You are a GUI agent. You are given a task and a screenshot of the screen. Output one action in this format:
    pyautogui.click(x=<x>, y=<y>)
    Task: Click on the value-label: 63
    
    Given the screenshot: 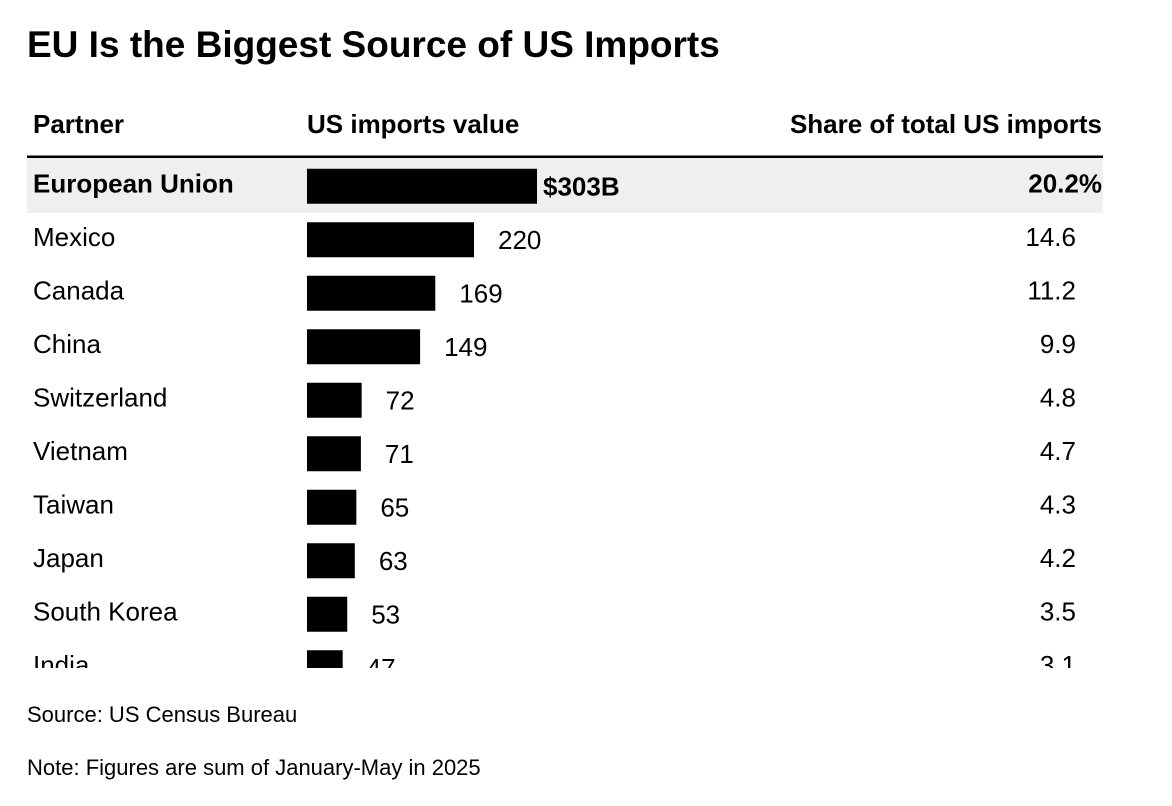 What is the action you would take?
    pyautogui.click(x=393, y=561)
    